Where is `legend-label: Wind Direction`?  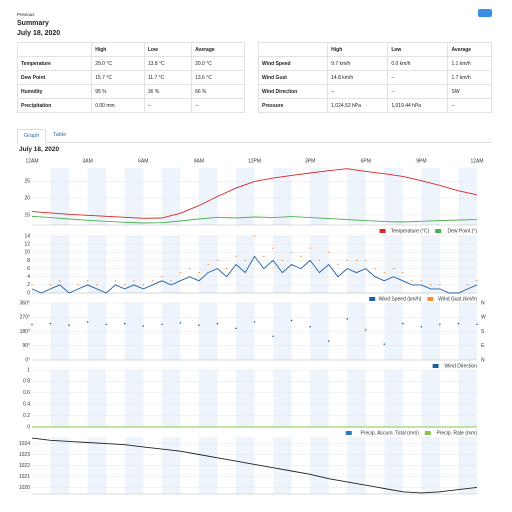
legend-label: Wind Direction is located at coordinates (460, 366).